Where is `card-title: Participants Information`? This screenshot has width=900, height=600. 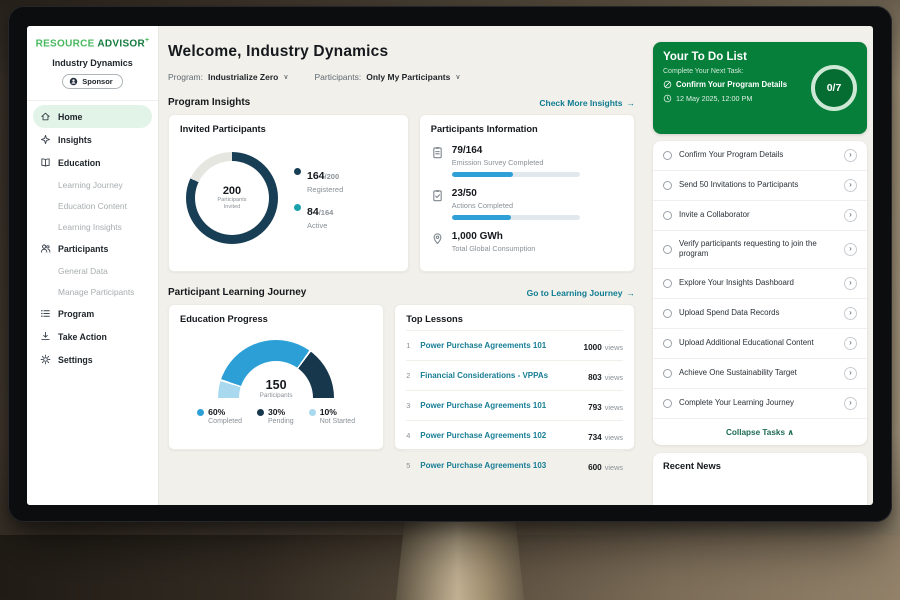 card-title: Participants Information is located at coordinates (484, 129).